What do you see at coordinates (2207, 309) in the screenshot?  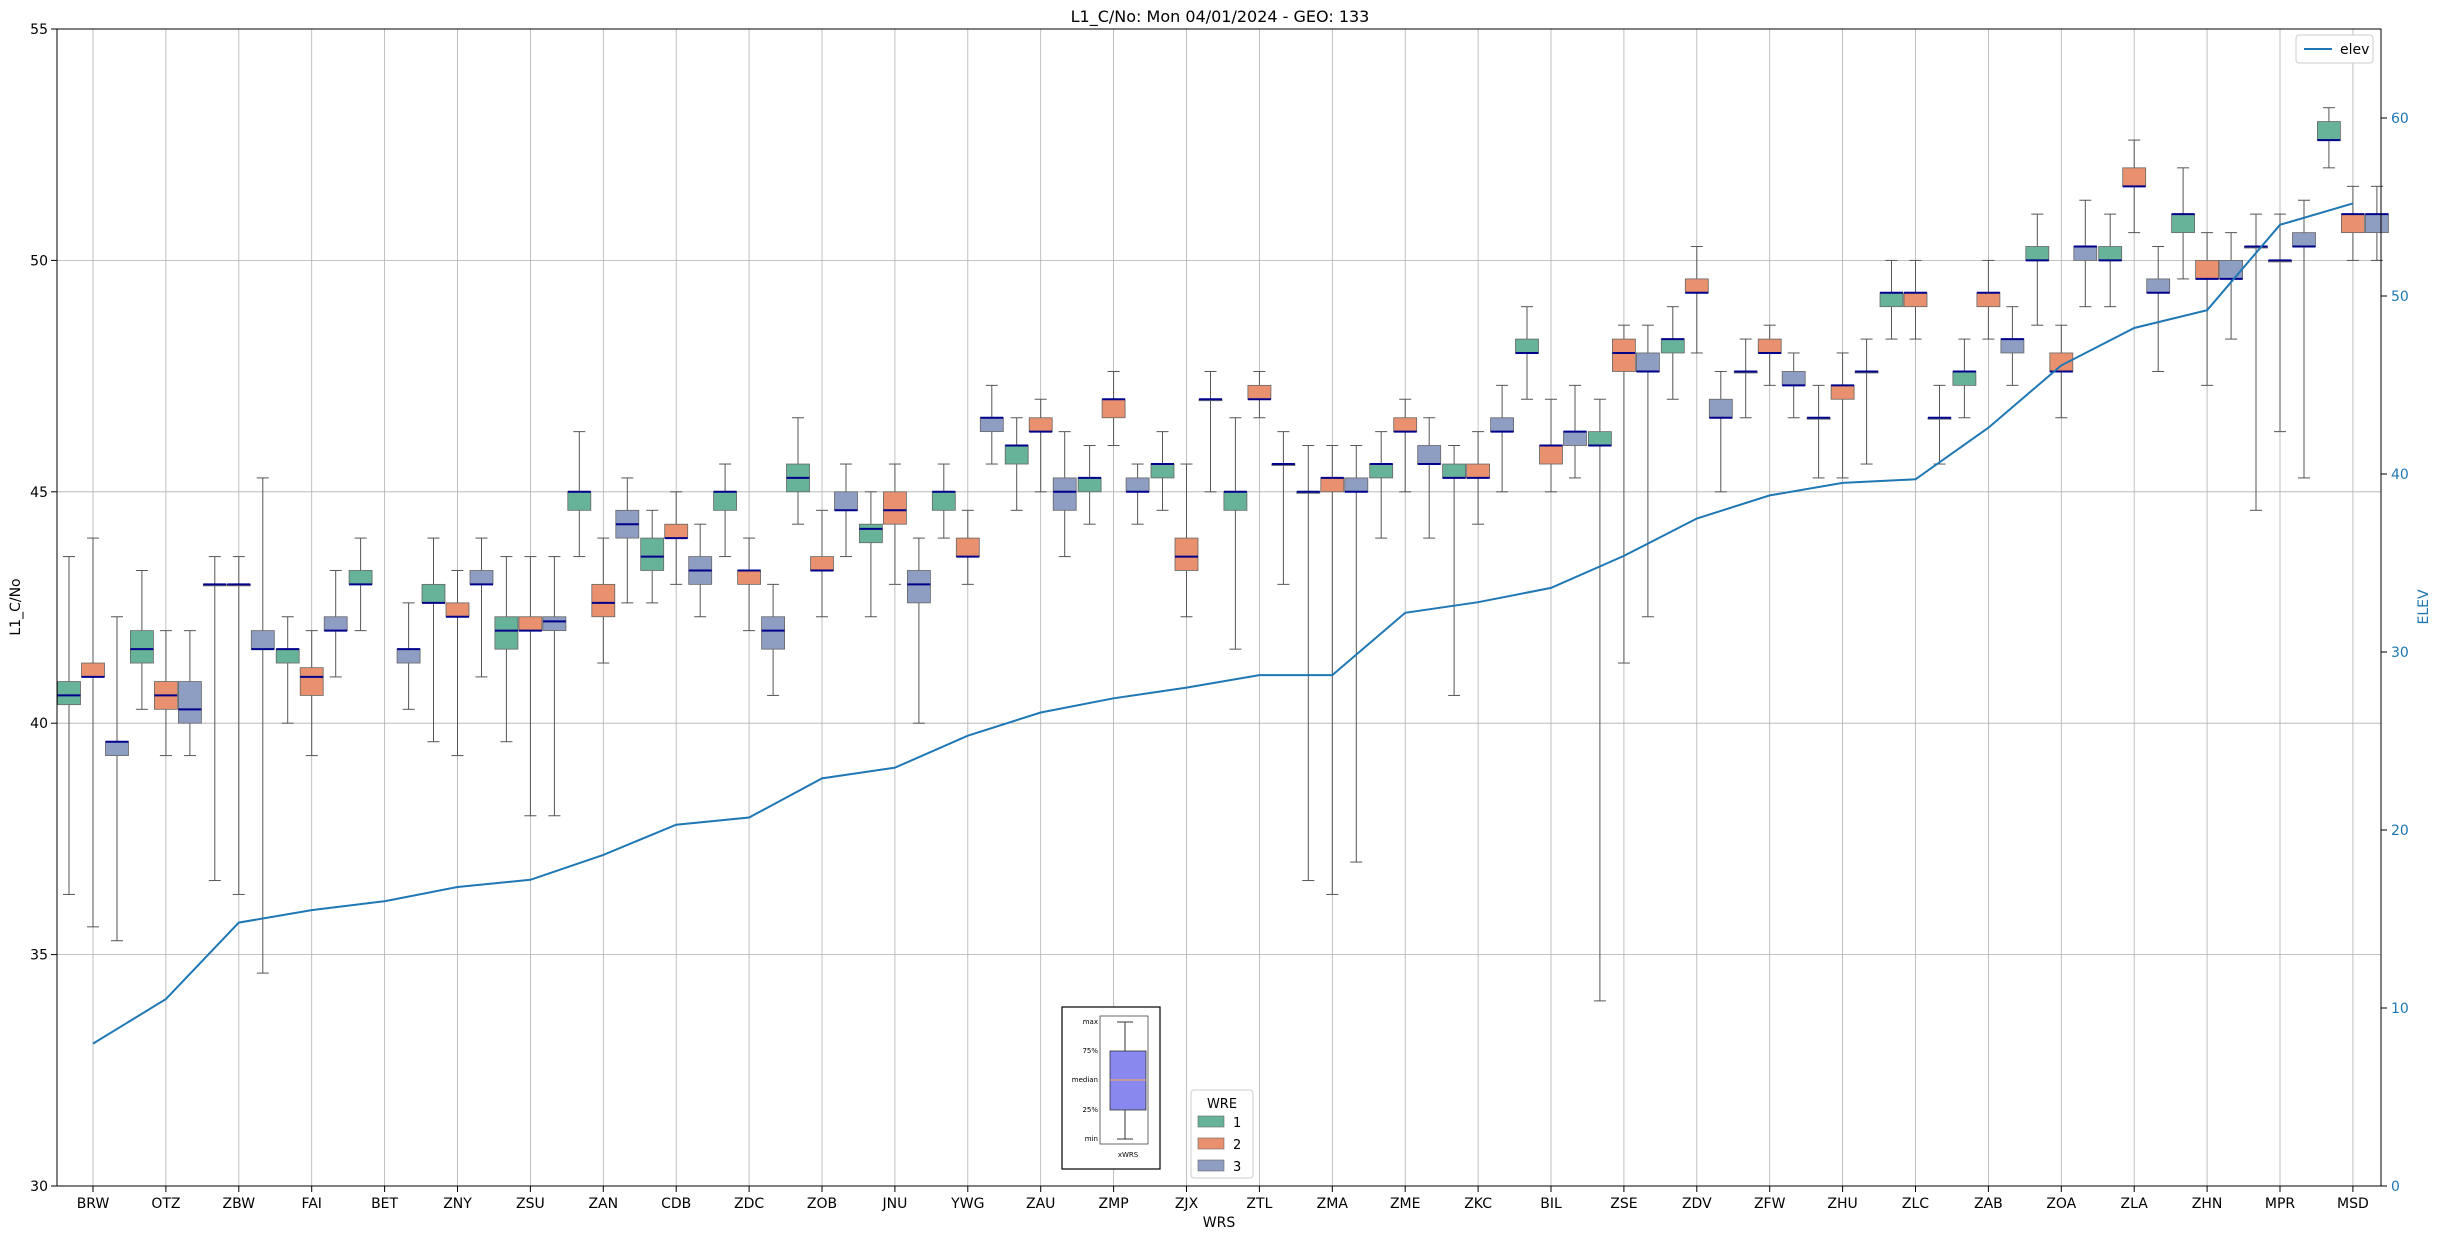 I see `box-ZHN-wre2` at bounding box center [2207, 309].